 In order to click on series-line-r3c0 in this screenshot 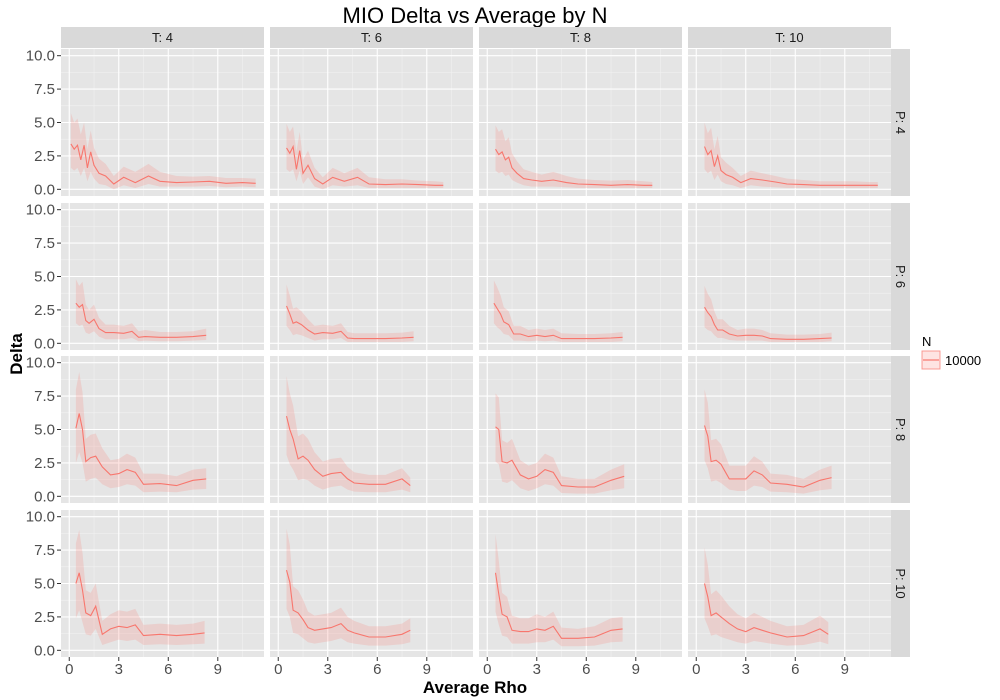, I will do `click(140, 604)`.